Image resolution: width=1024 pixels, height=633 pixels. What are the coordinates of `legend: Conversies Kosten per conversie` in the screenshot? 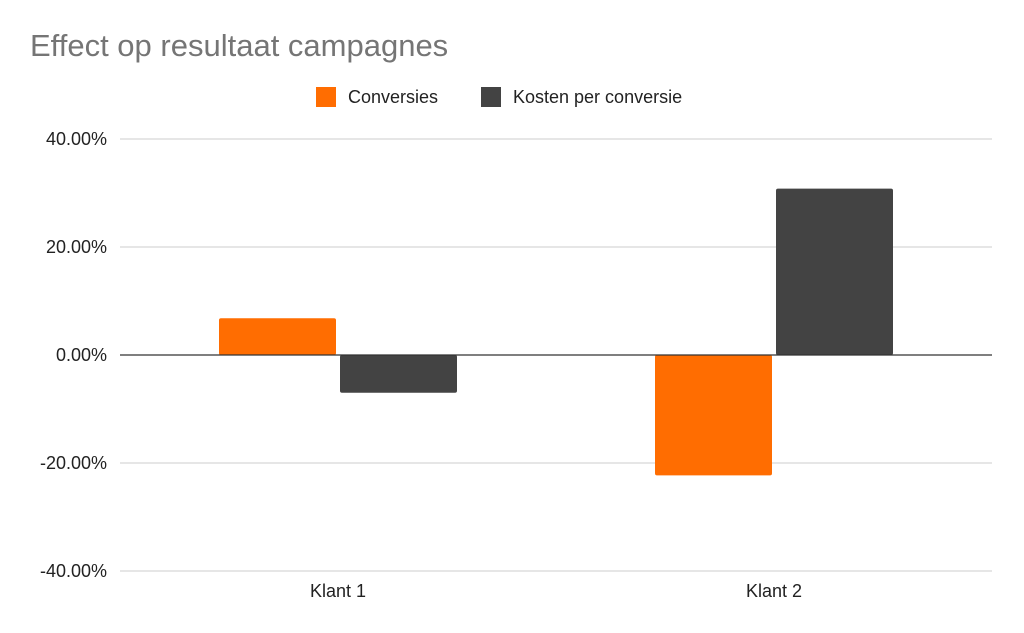 It's located at (499, 97).